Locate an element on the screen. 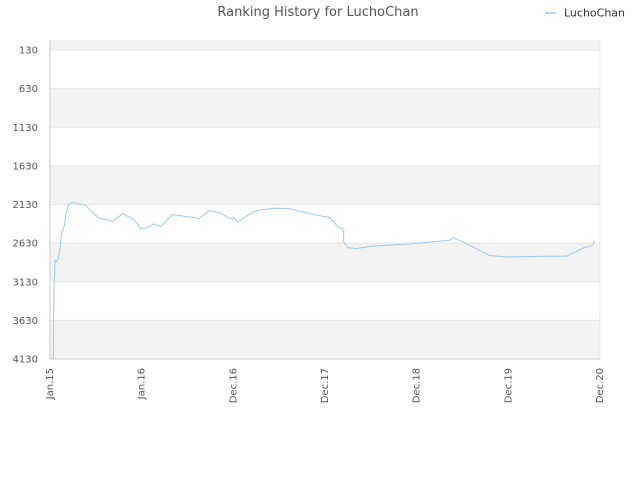 This screenshot has width=640, height=480. legend-label: LuchoChan is located at coordinates (594, 13).